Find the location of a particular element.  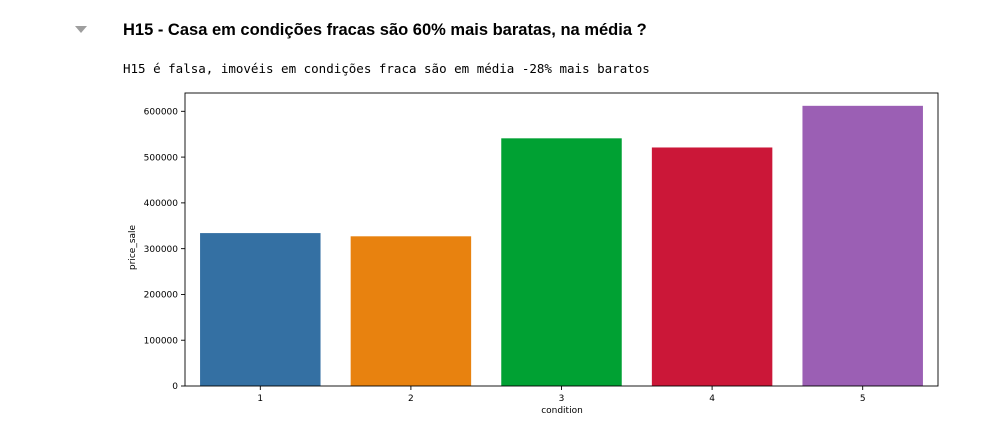

y-tick-label: 0 is located at coordinates (175, 387).